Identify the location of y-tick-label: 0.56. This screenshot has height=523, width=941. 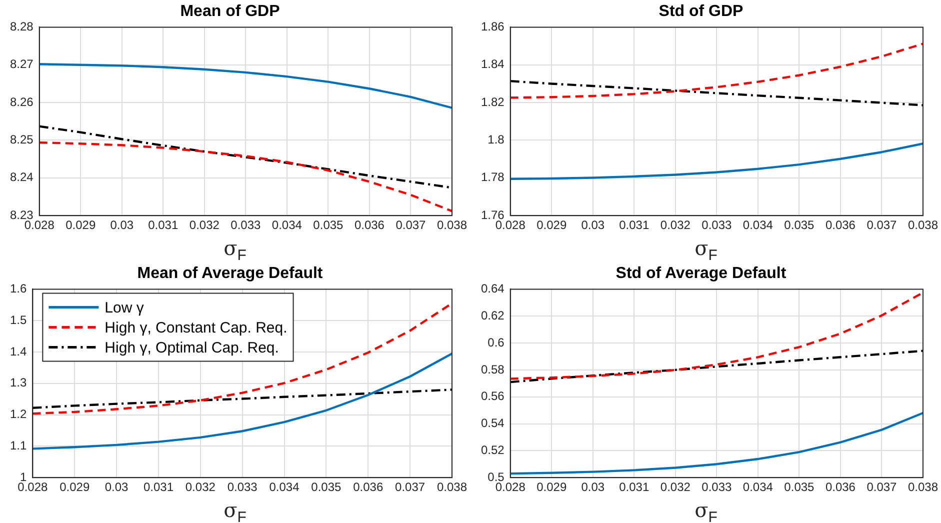
(492, 396).